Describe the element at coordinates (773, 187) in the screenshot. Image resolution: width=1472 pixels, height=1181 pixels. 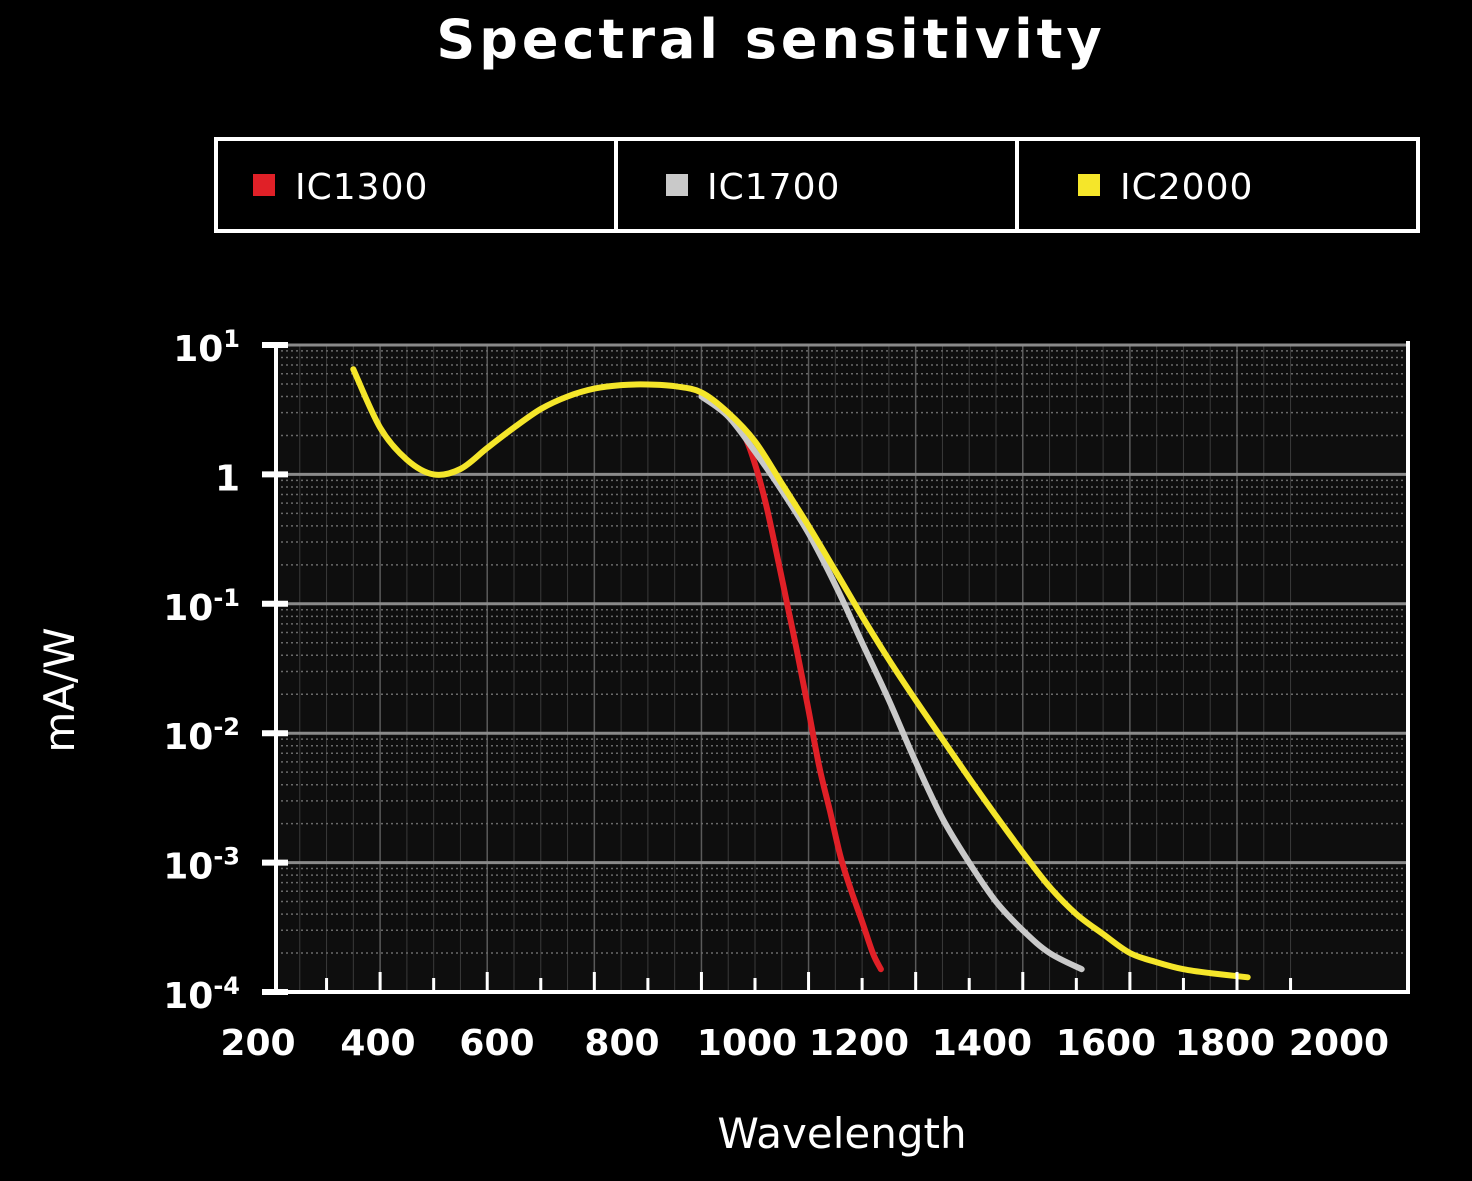
I see `legend-label-ic1700: IC1700` at that location.